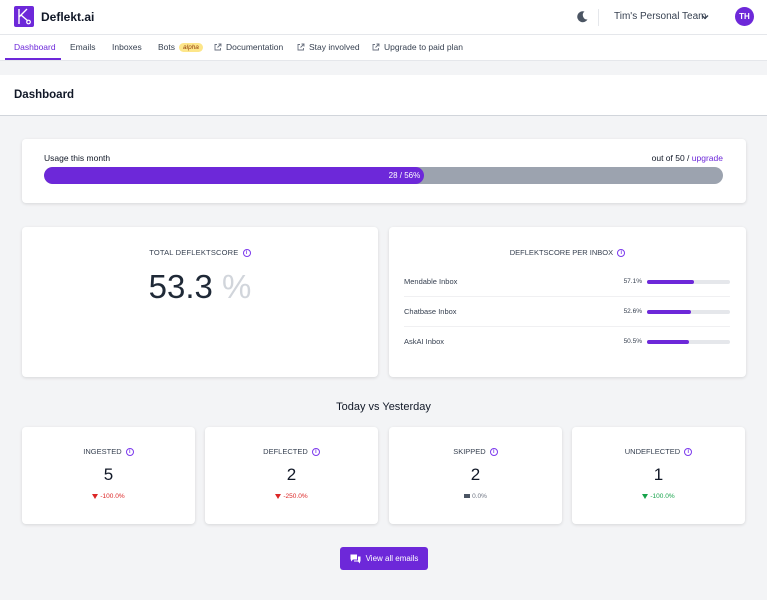 The height and width of the screenshot is (600, 767). I want to click on stat-label: UNDEFLECTED i, so click(658, 452).